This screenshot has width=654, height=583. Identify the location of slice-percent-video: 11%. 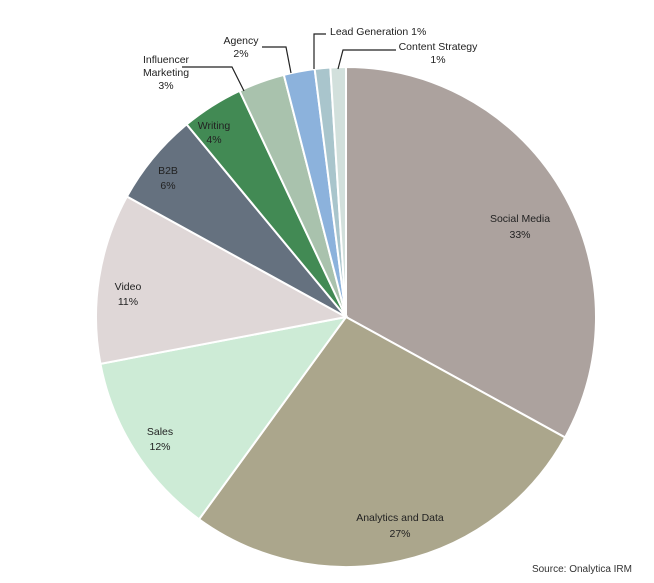
(128, 302).